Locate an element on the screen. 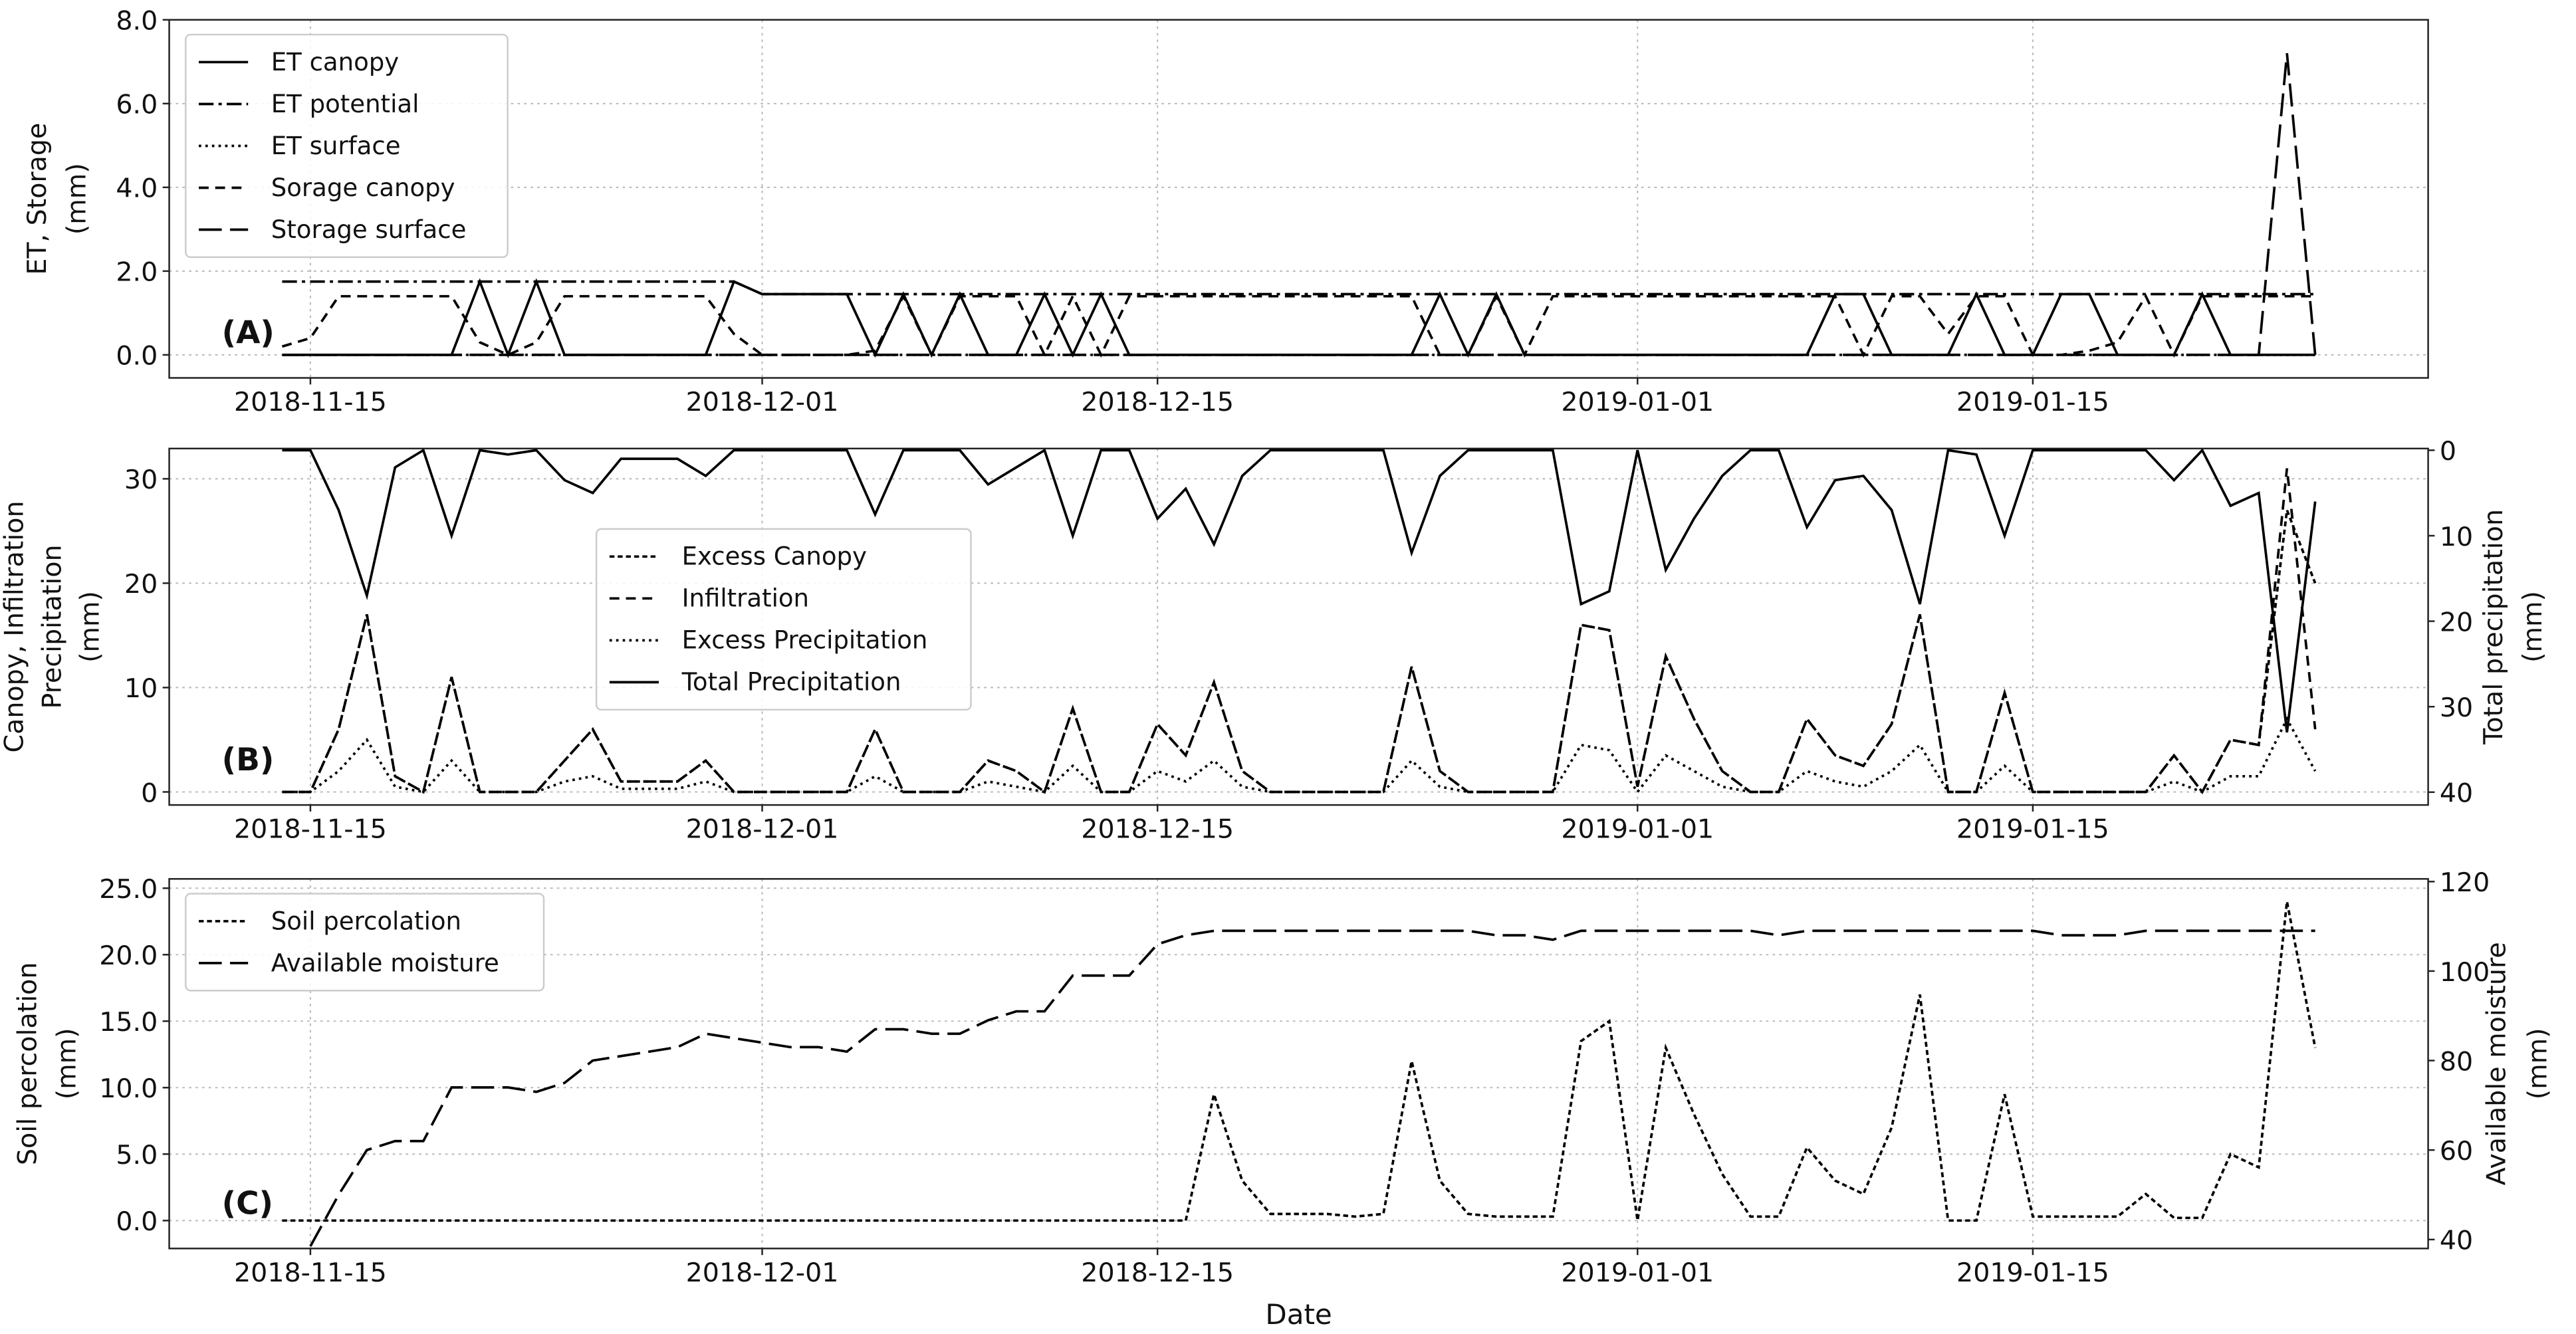 The image size is (2576, 1334). y-axis-label: Precipitation is located at coordinates (52, 626).